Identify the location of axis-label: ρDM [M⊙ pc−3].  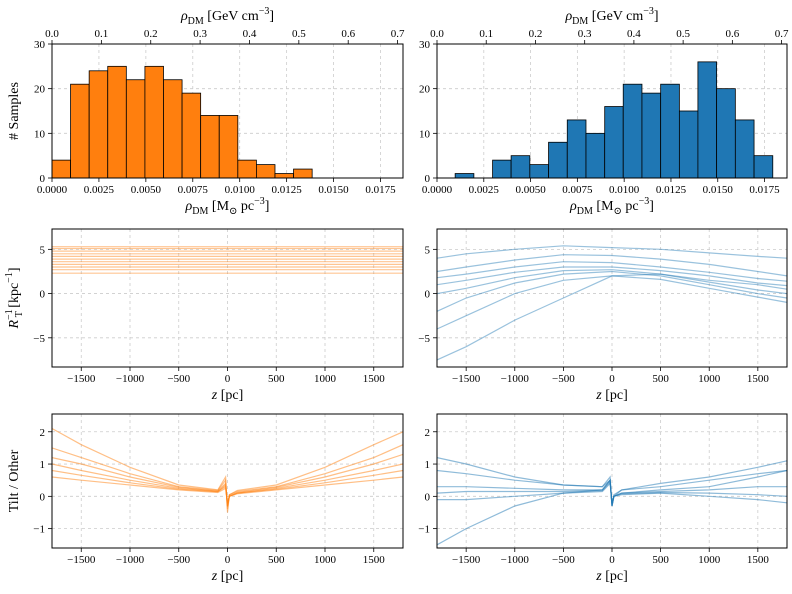
(227, 206).